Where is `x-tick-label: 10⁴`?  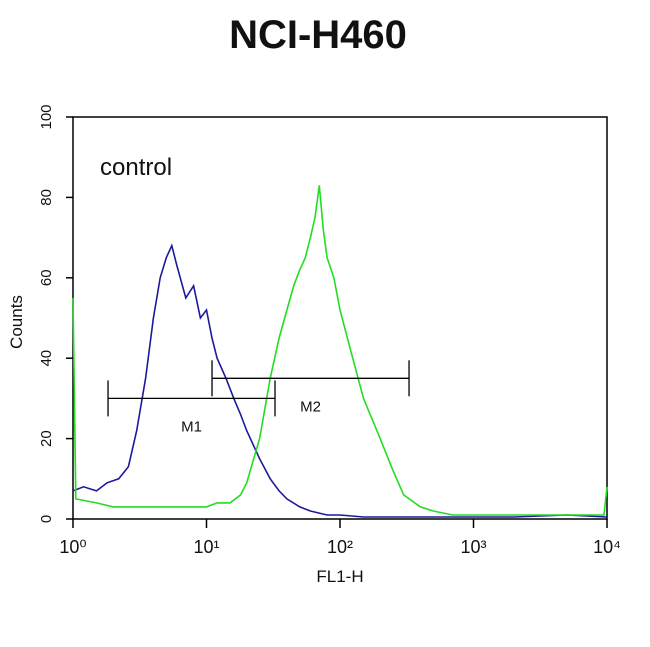
x-tick-label: 10⁴ is located at coordinates (607, 547).